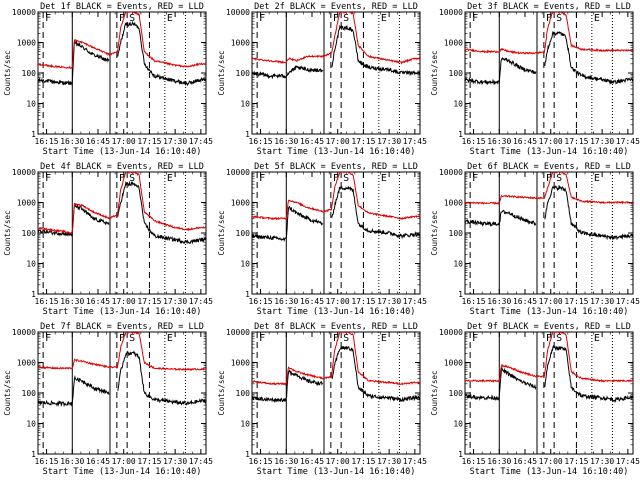  Describe the element at coordinates (549, 7) in the screenshot. I see `panel-title: Det 3f BLACK = Events, RED = LLD` at that location.